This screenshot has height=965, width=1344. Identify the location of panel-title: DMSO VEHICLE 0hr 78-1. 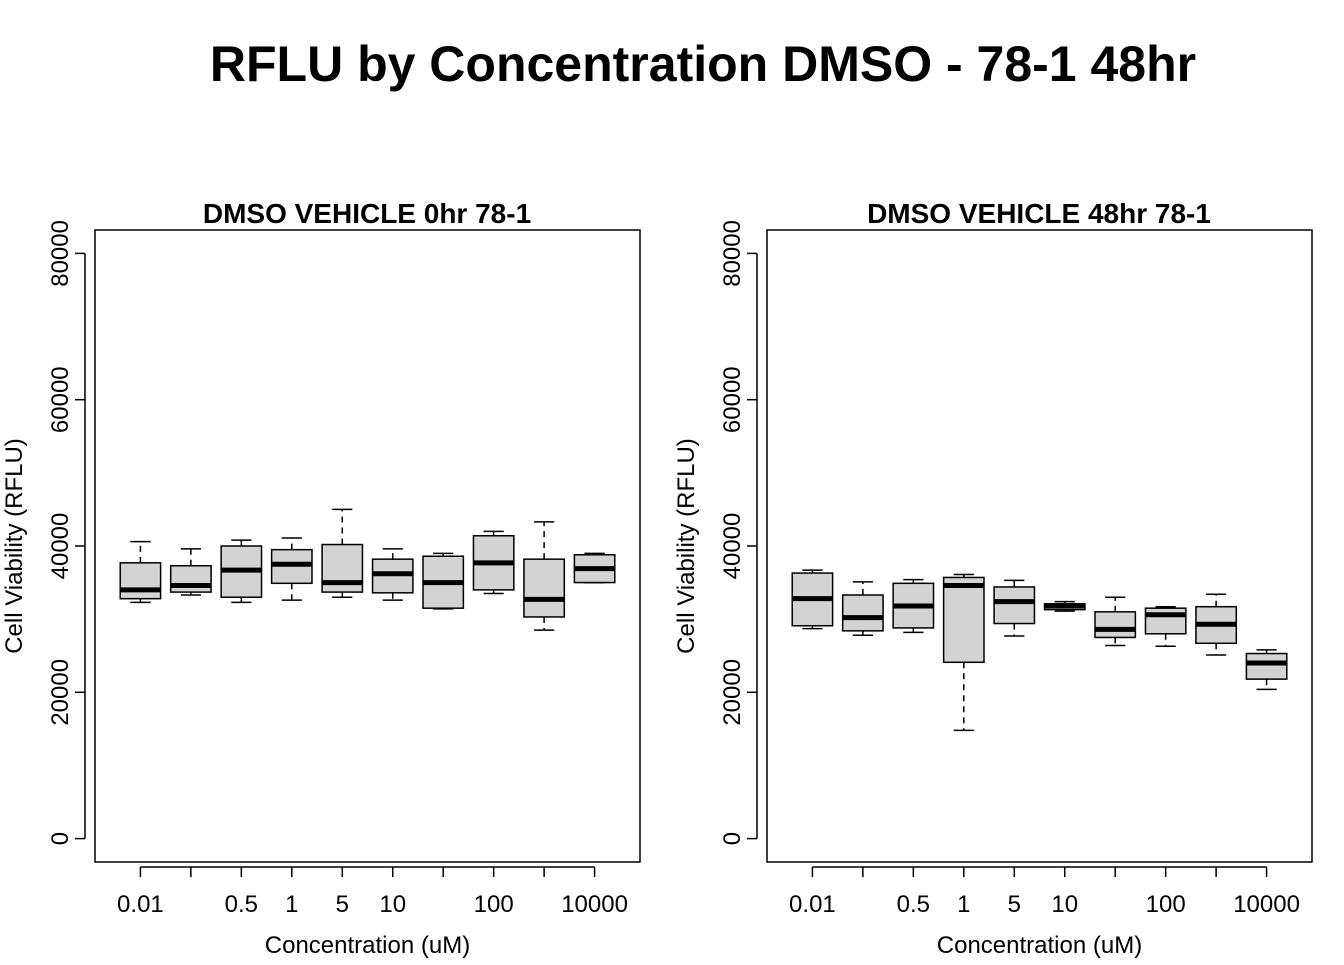
(367, 213).